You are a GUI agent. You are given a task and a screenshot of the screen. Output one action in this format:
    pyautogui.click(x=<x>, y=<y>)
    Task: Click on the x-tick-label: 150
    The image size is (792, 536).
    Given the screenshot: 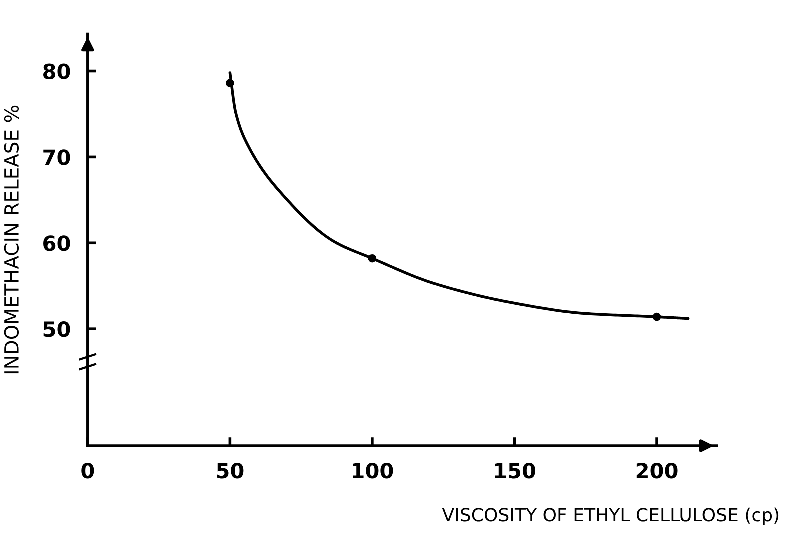 What is the action you would take?
    pyautogui.click(x=515, y=470)
    